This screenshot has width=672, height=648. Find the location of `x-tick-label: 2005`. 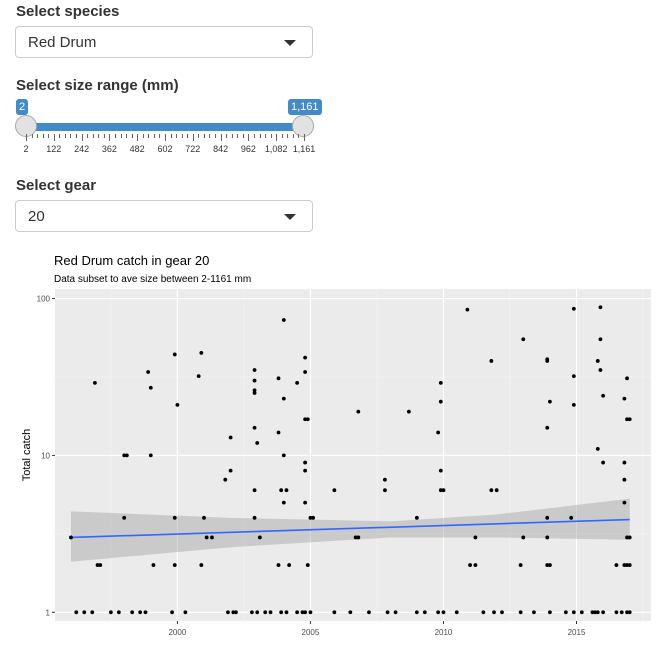

x-tick-label: 2005 is located at coordinates (311, 632).